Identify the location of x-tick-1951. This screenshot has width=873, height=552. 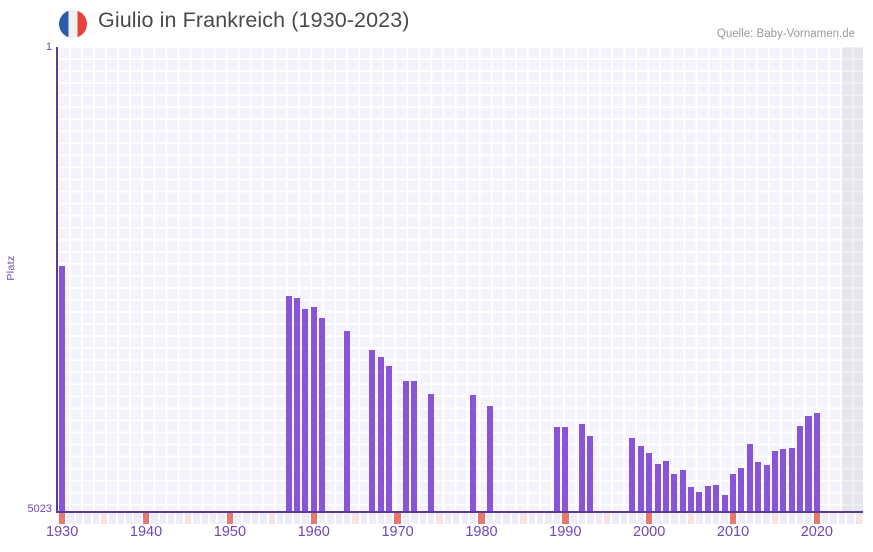
(238, 518).